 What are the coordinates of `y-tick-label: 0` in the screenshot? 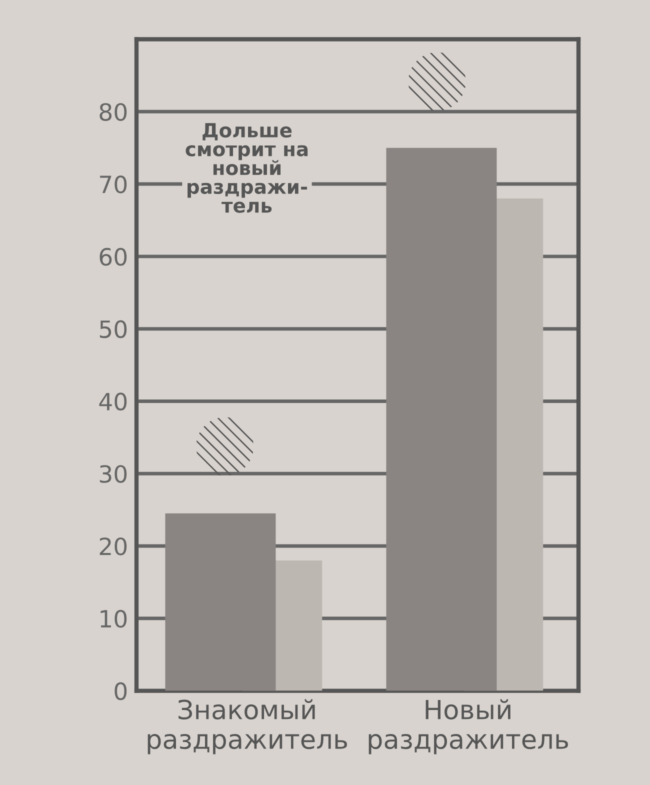 It's located at (120, 691).